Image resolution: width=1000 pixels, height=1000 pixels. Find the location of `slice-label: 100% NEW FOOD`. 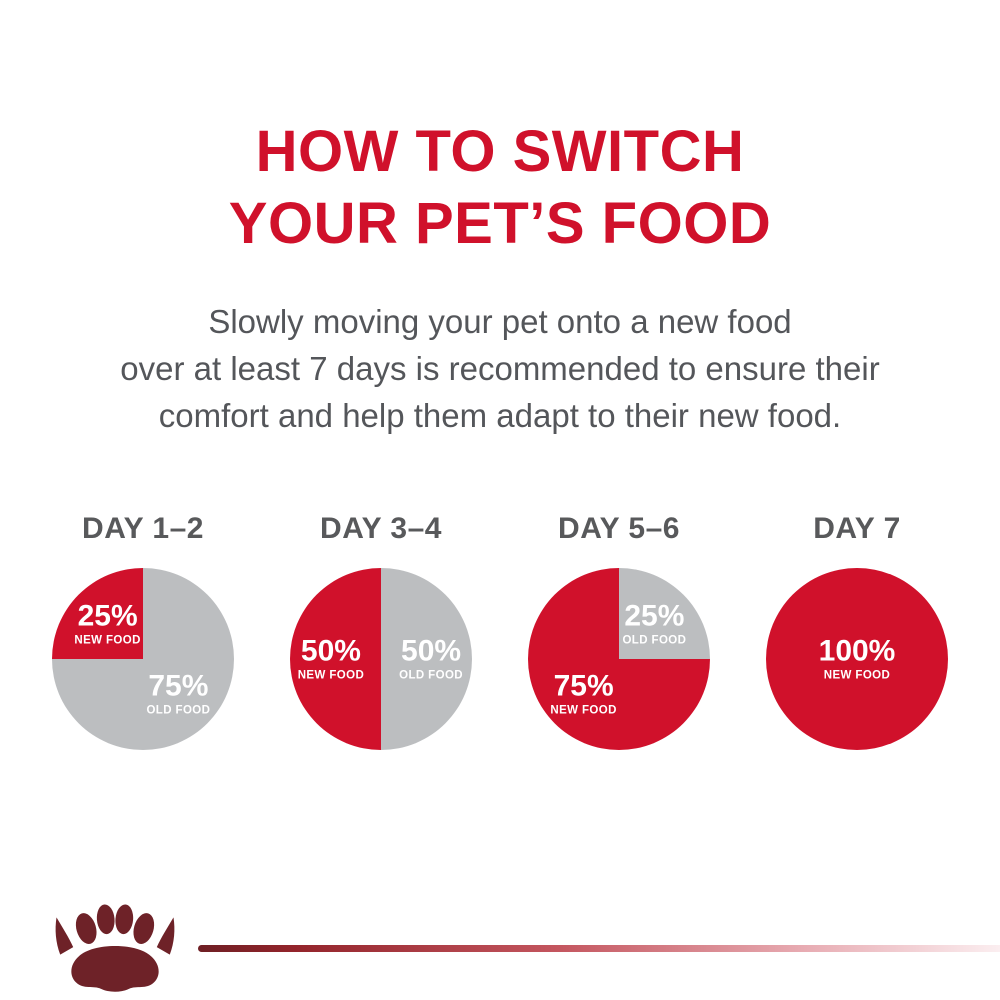

slice-label: 100% NEW FOOD is located at coordinates (857, 659).